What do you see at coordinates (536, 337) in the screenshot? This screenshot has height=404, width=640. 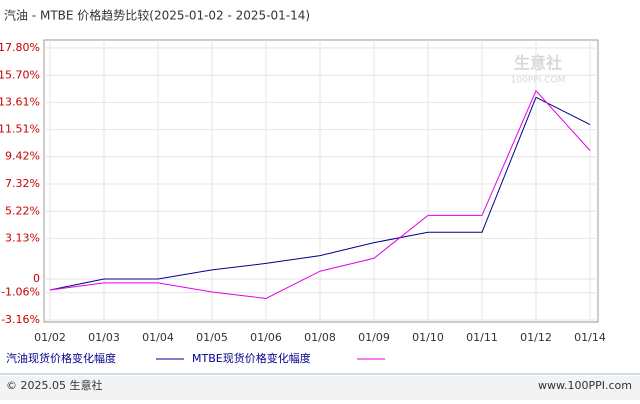 I see `x-tick-label: 01/12` at bounding box center [536, 337].